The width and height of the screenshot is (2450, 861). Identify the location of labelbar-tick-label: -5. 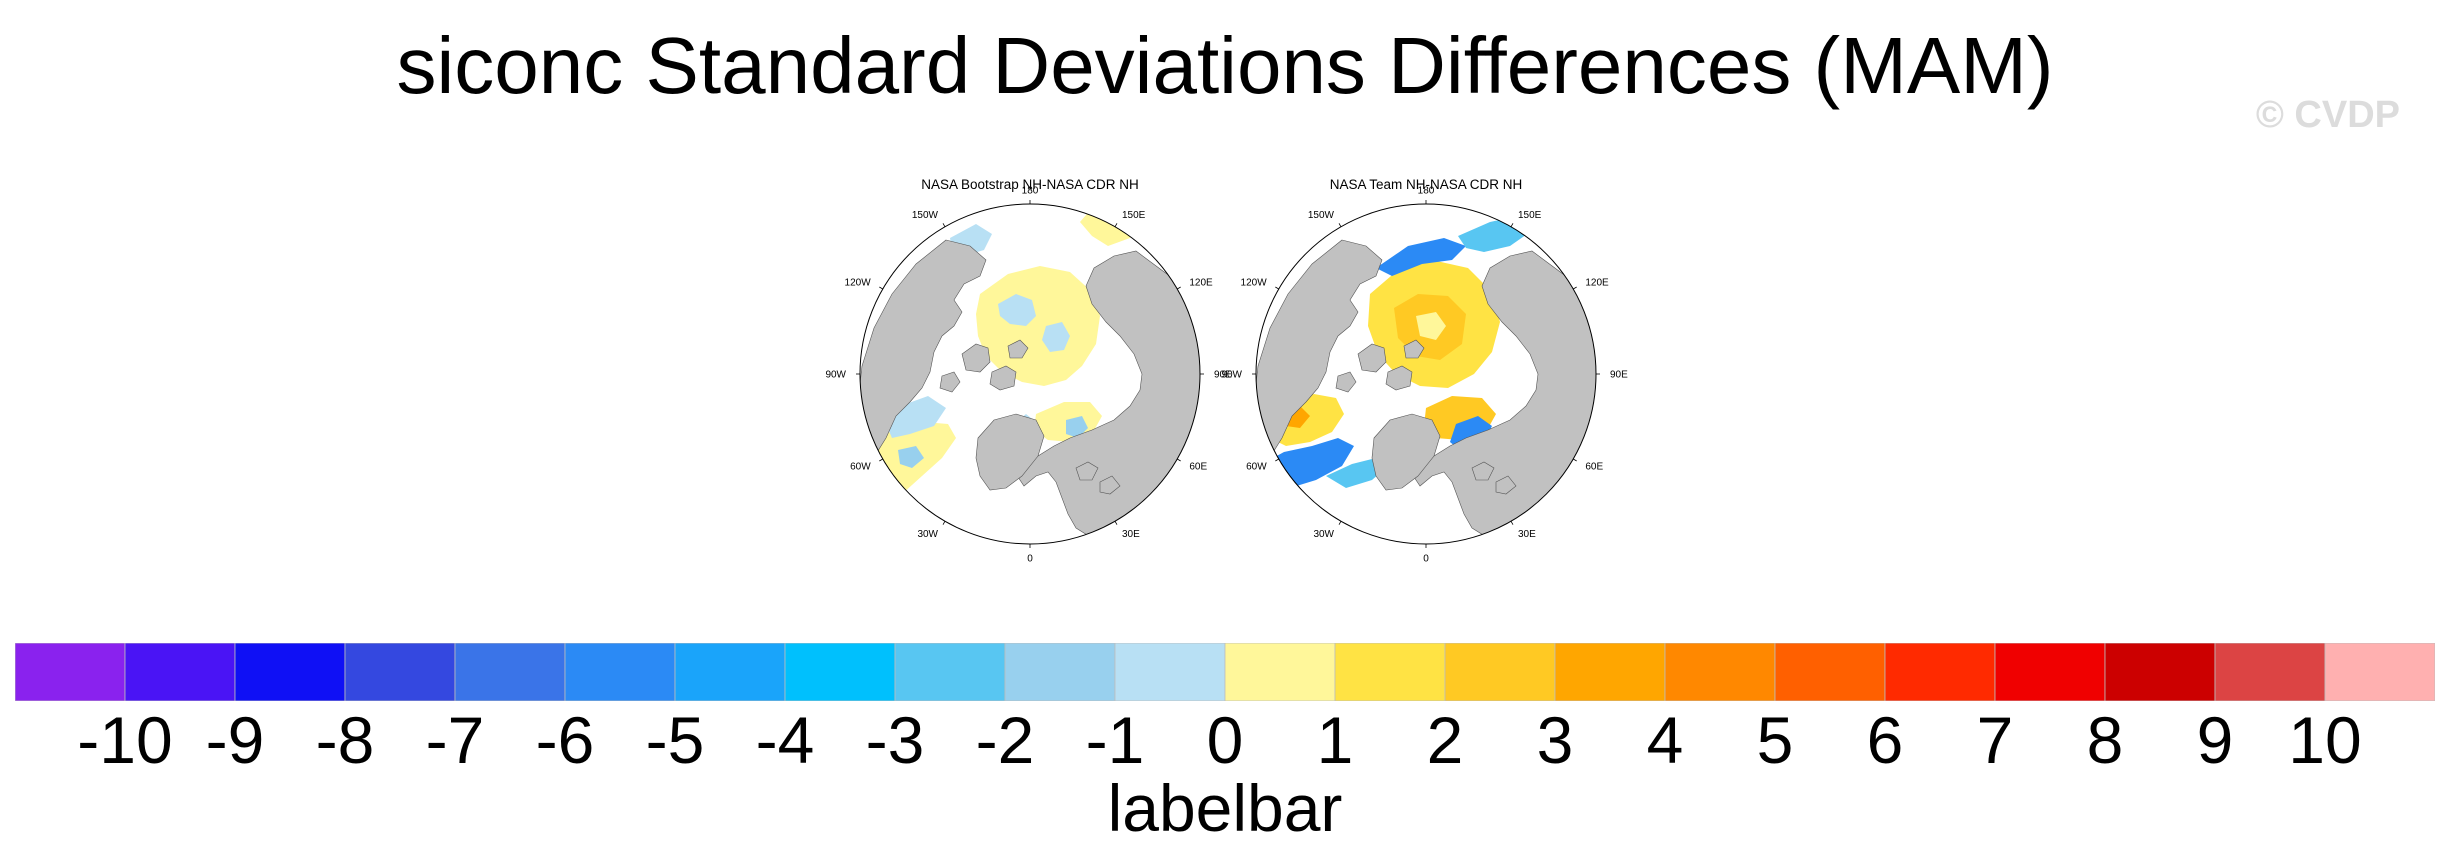
(675, 740).